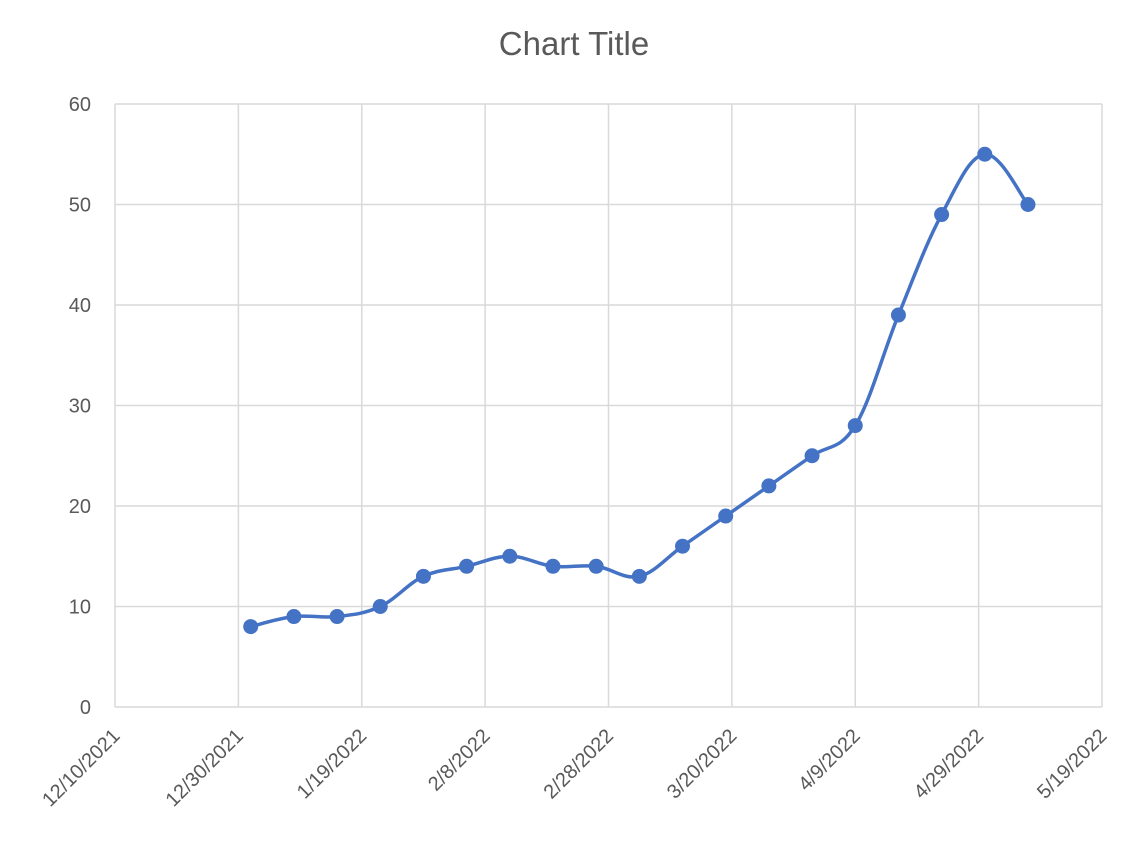  I want to click on x-tick-label: 12/10/2021, so click(81, 768).